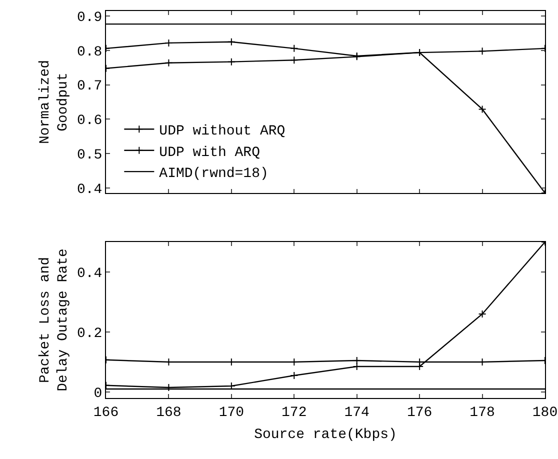  What do you see at coordinates (54, 320) in the screenshot?
I see `y-axis-title: Packet Loss and Delay Outage Rate` at bounding box center [54, 320].